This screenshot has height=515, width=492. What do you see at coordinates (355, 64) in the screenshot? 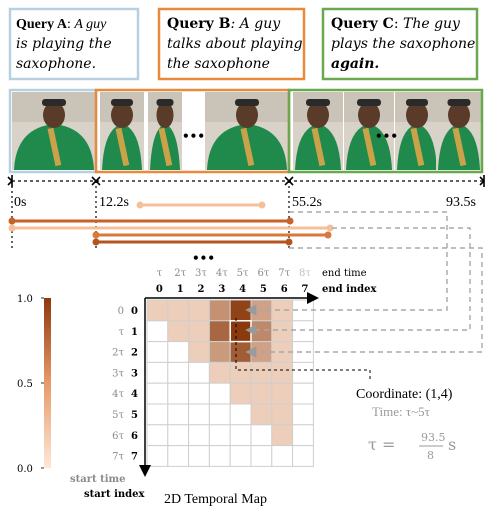
I see `query-c-line-3: again.` at bounding box center [355, 64].